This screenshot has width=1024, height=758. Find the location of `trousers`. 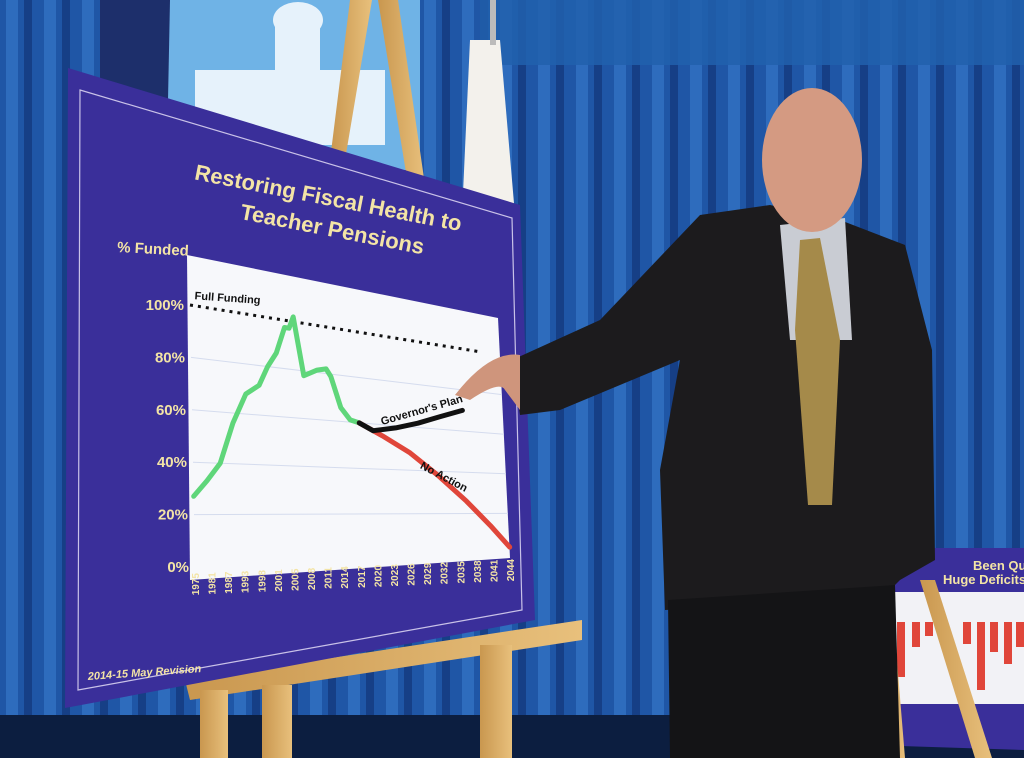

trousers is located at coordinates (784, 671).